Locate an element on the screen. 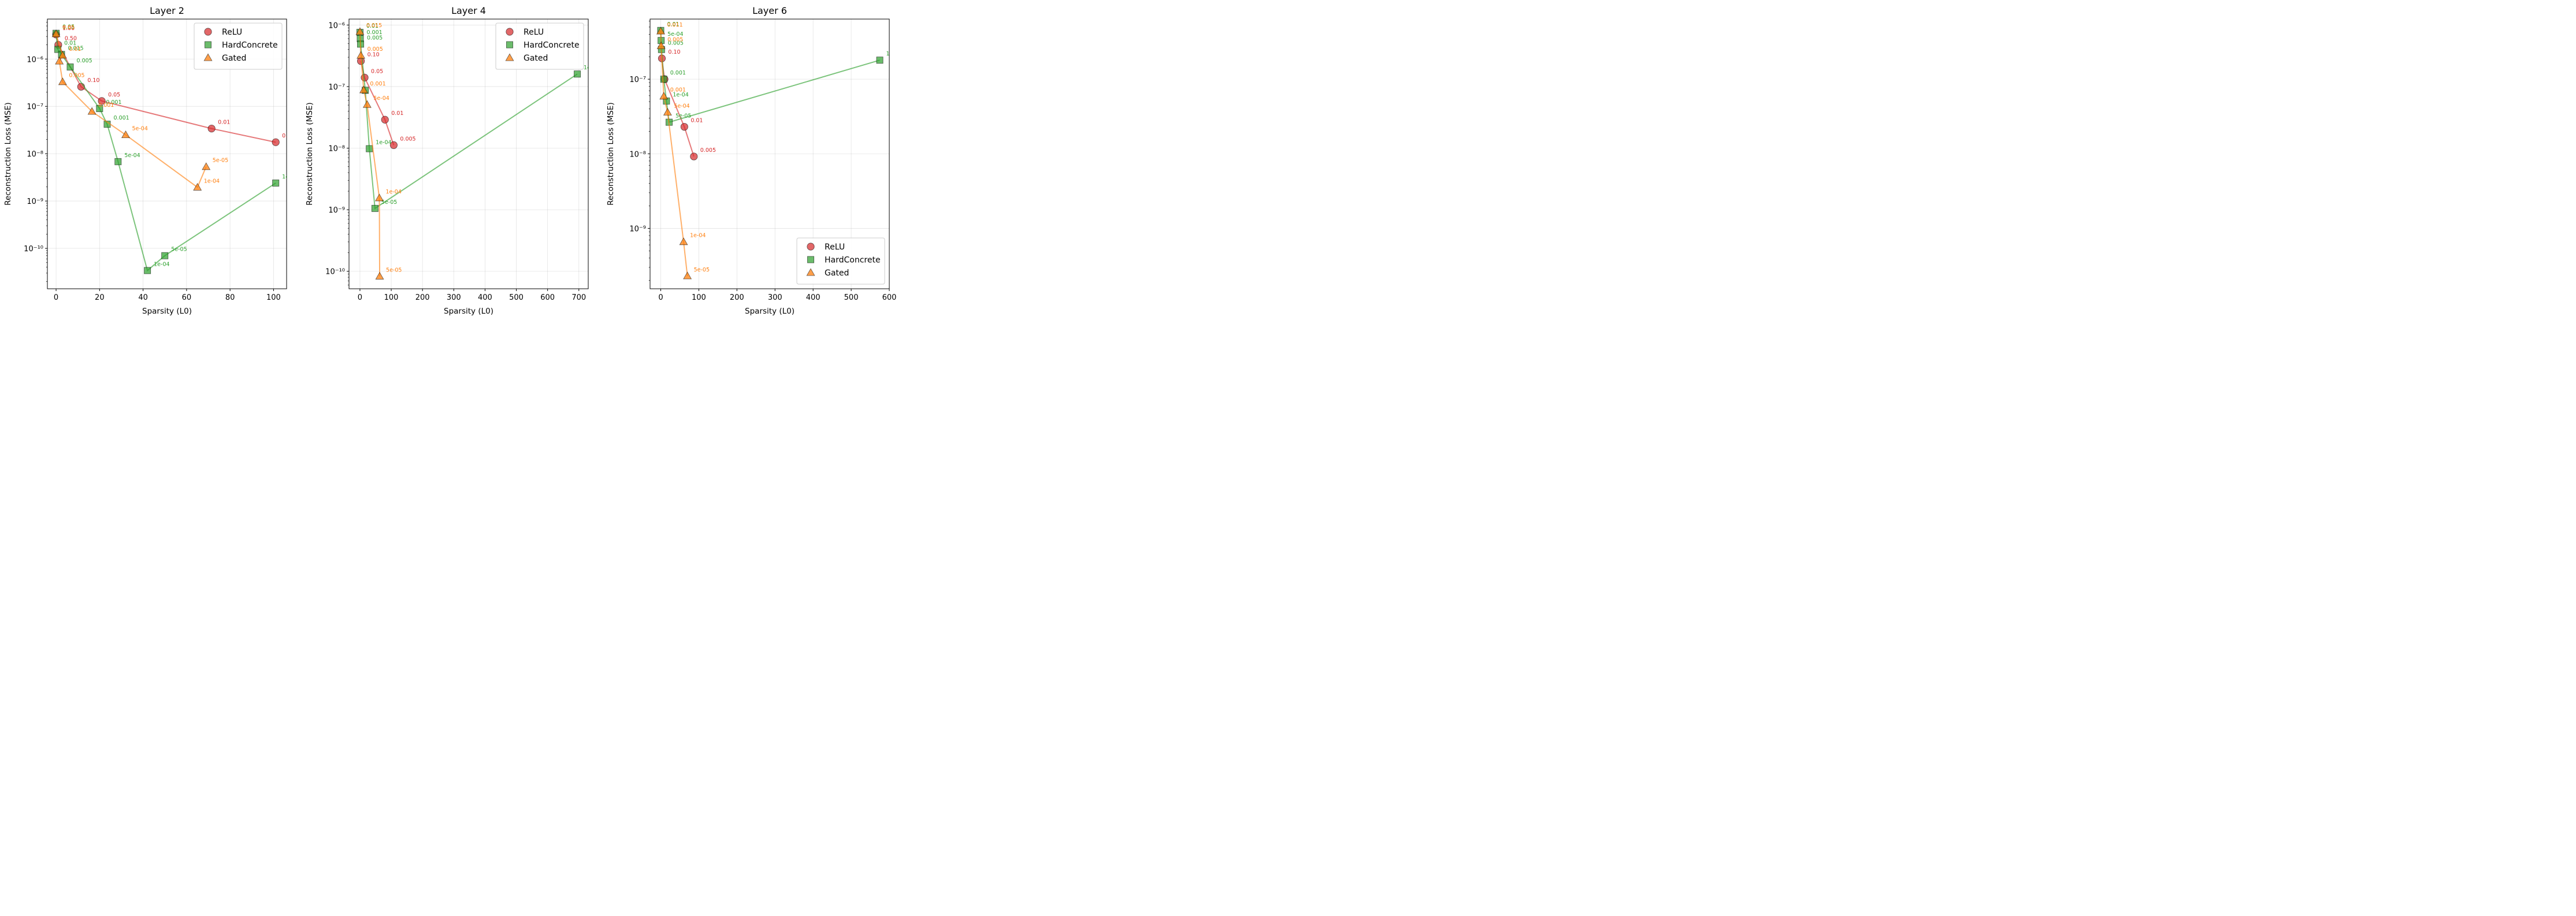  legend-label-hardconcrete: HardConcrete is located at coordinates (853, 260).